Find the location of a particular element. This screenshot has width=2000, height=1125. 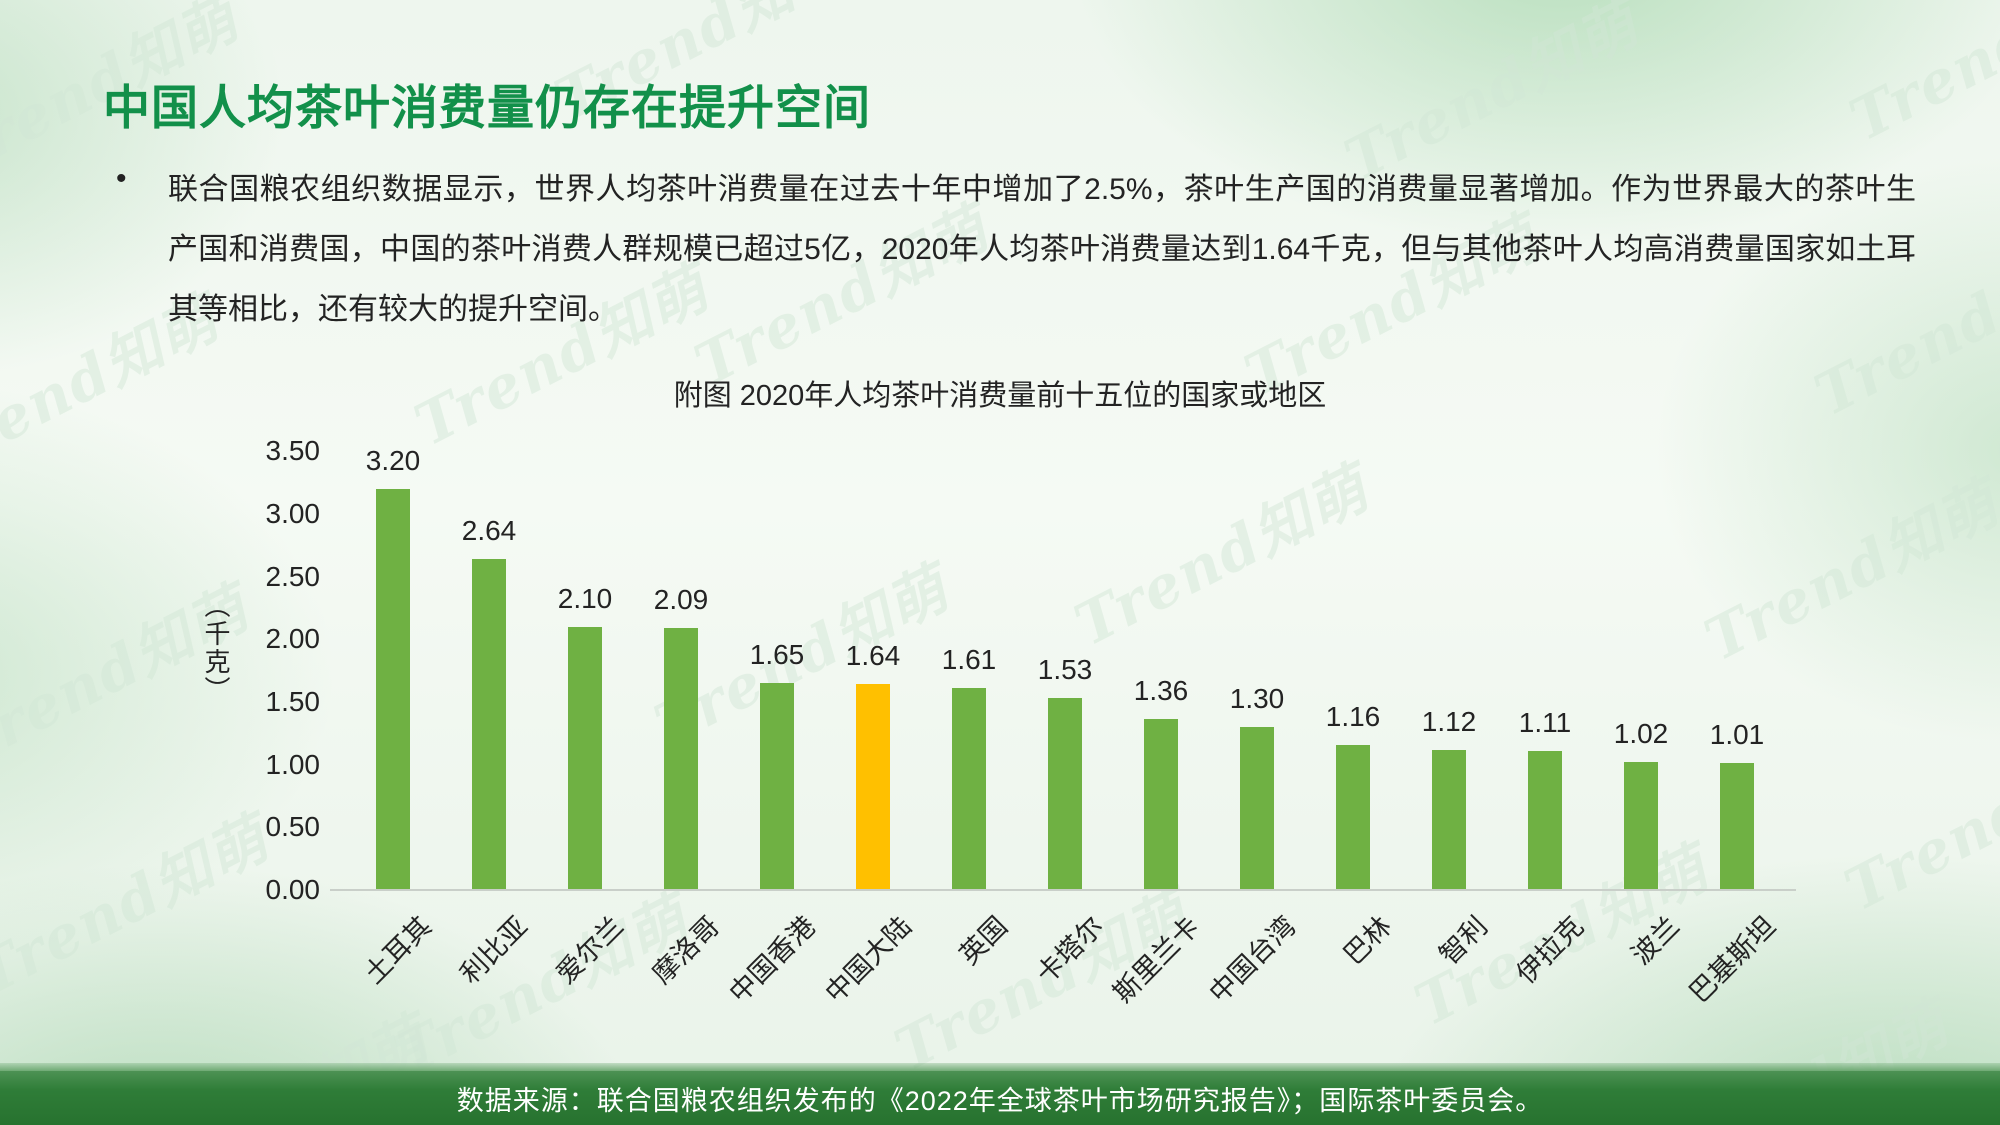

y-tick-label: 2.50 is located at coordinates (293, 576).